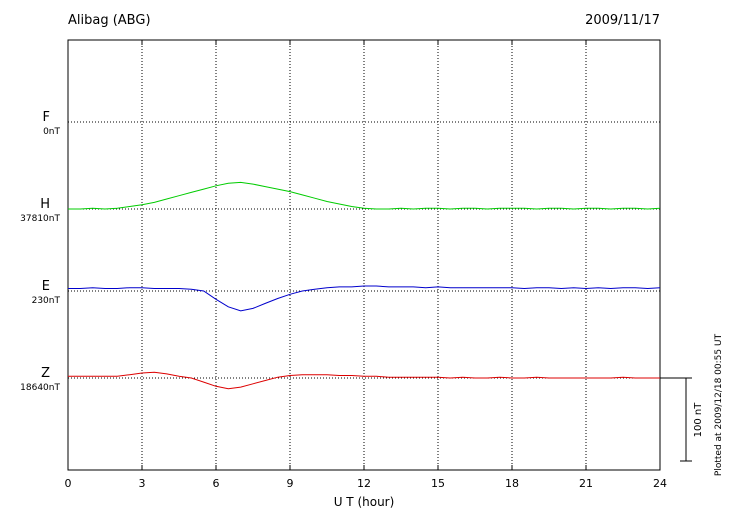 Image resolution: width=730 pixels, height=520 pixels. I want to click on scale-bar: 100 nT, so click(682, 419).